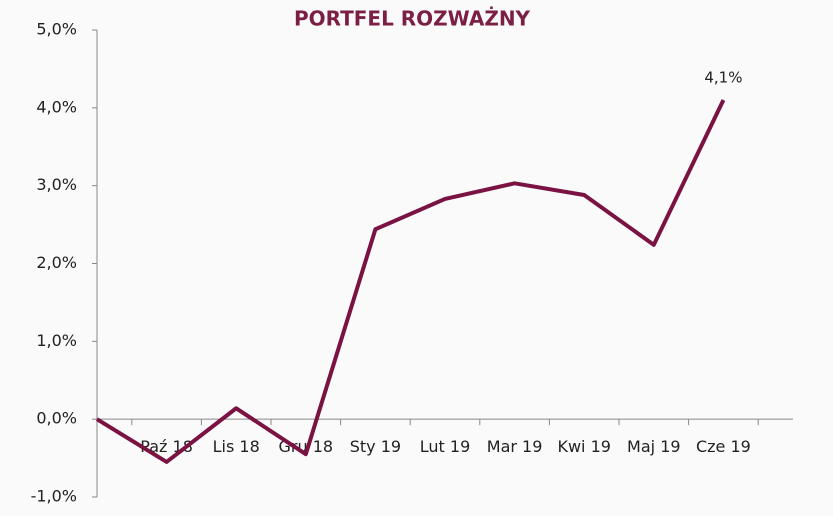 The width and height of the screenshot is (833, 516). Describe the element at coordinates (56, 340) in the screenshot. I see `y-tick-label: 1,0%` at that location.